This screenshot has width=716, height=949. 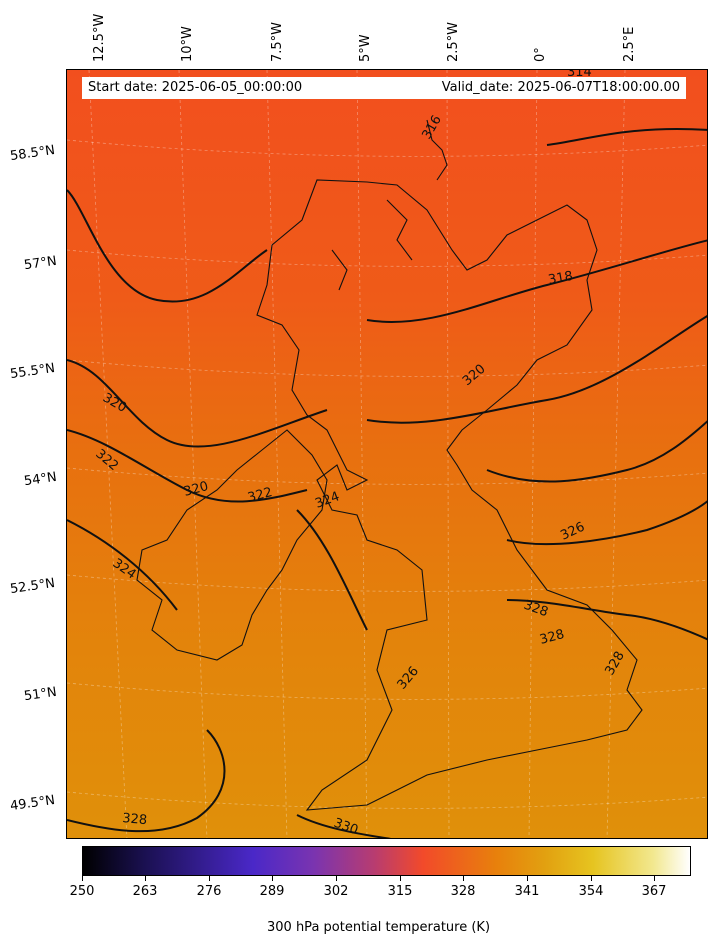 What do you see at coordinates (527, 891) in the screenshot?
I see `colorbar-tick-label: 341` at bounding box center [527, 891].